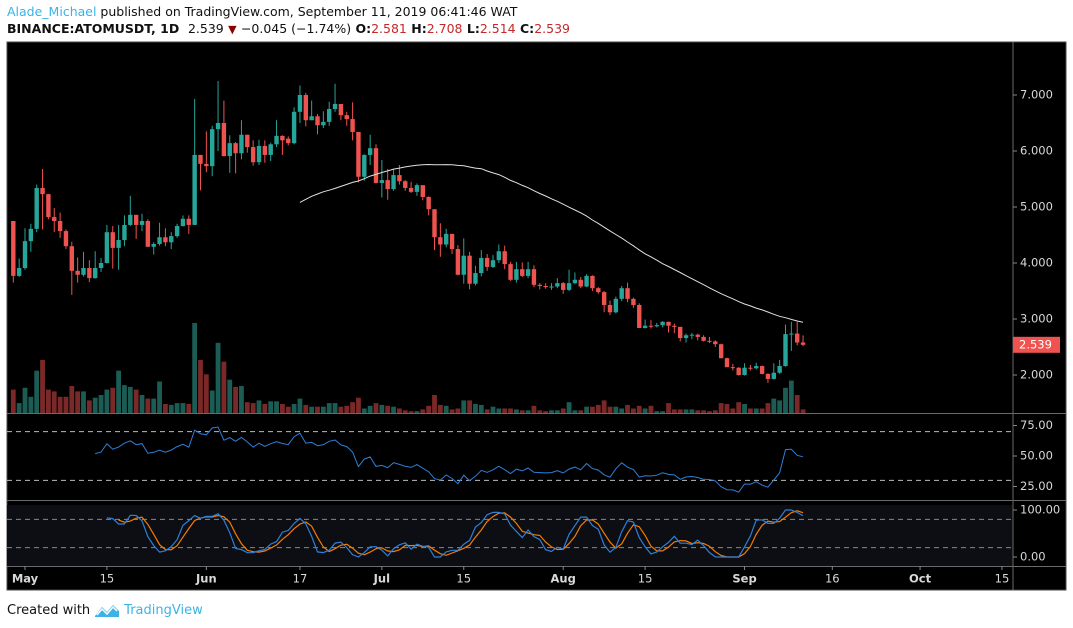 This screenshot has height=628, width=1073. I want to click on tradingview-link: TradingView, so click(163, 610).